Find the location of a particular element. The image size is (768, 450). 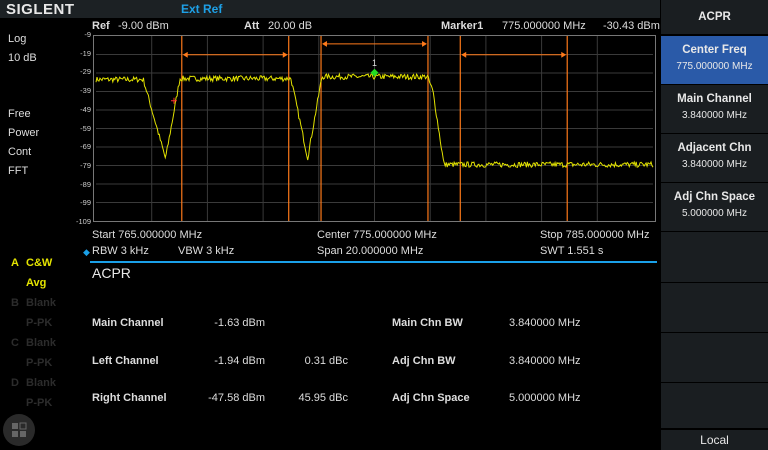

trace-letter: B is located at coordinates (15, 303).